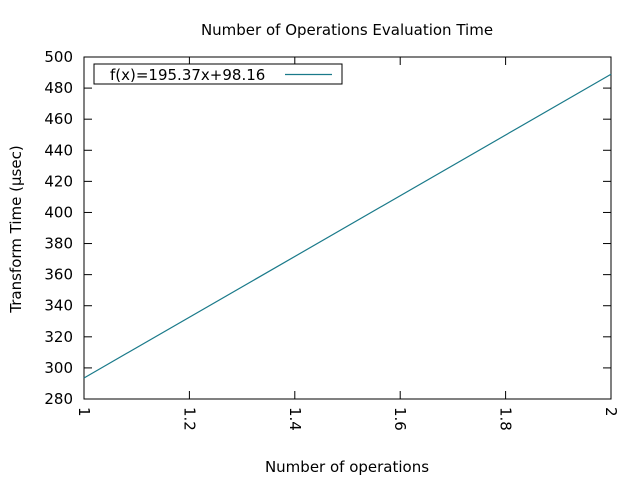  Describe the element at coordinates (347, 30) in the screenshot. I see `chart-title: Number of Operations Evaluation Time` at that location.